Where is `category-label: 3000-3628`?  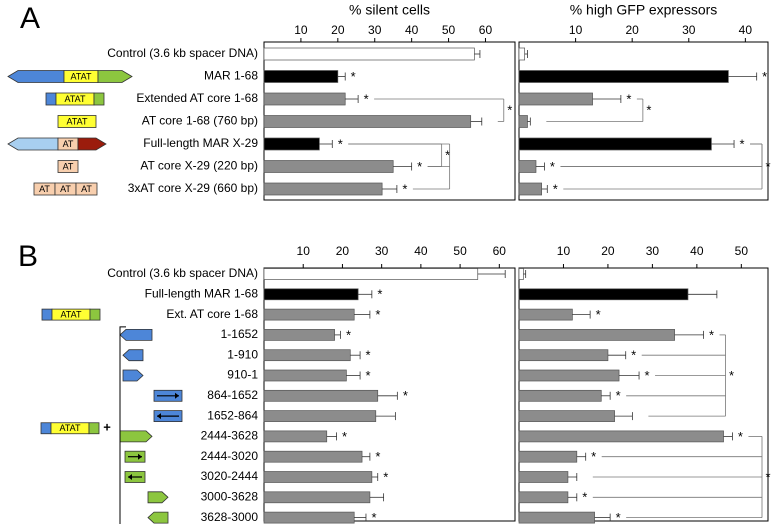 category-label: 3000-3628 is located at coordinates (230, 496).